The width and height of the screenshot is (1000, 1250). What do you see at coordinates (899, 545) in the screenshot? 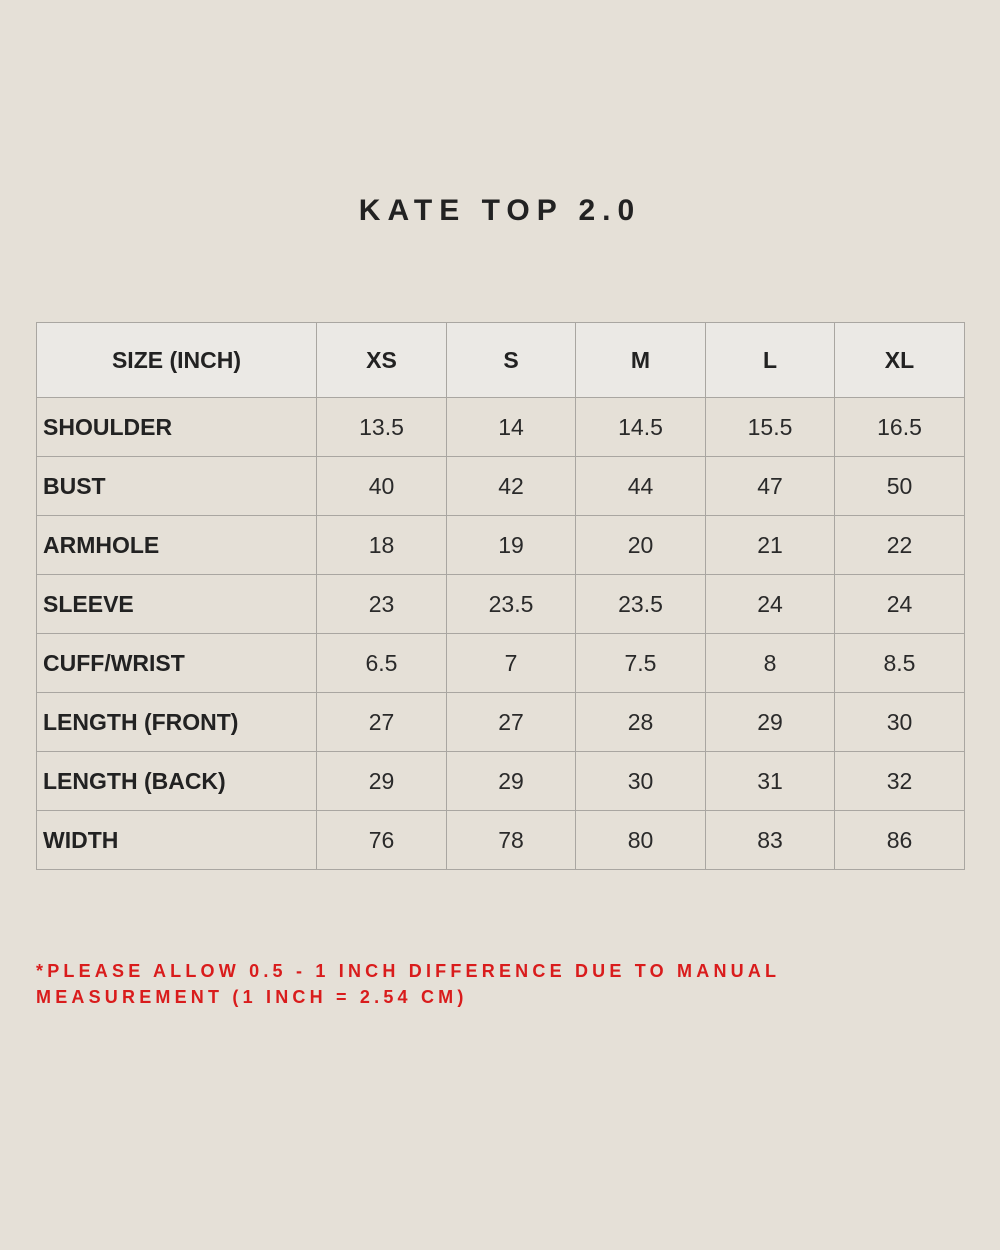
I see `measurement-cell: 22` at bounding box center [899, 545].